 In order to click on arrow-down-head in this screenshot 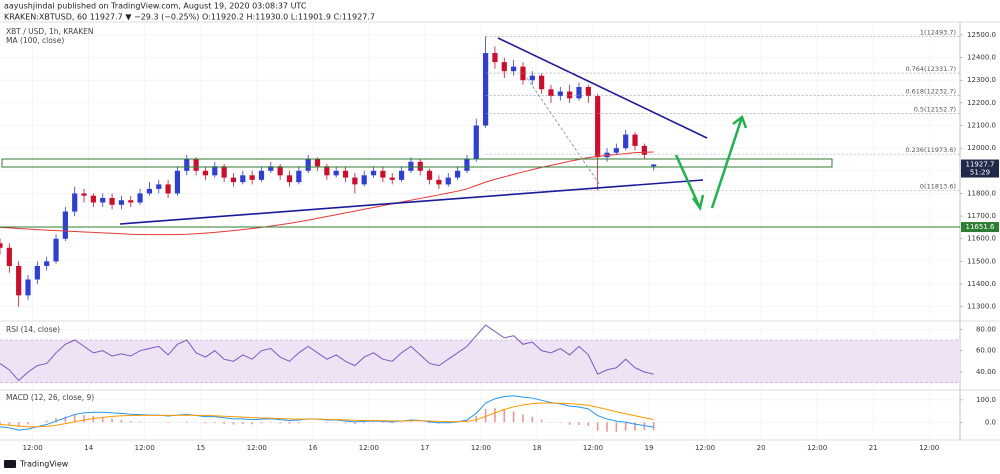, I will do `click(698, 203)`.